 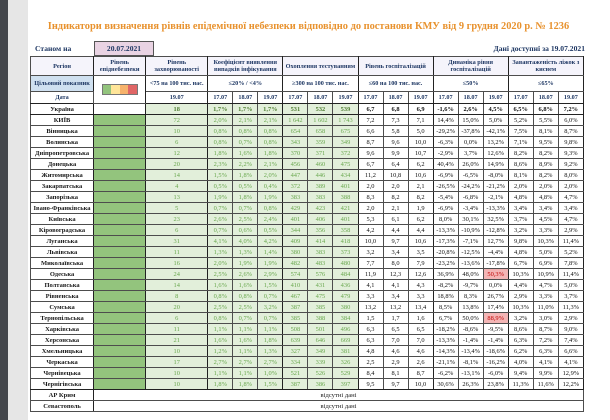 I want to click on value-cell: 2,5%, so click(x=245, y=219).